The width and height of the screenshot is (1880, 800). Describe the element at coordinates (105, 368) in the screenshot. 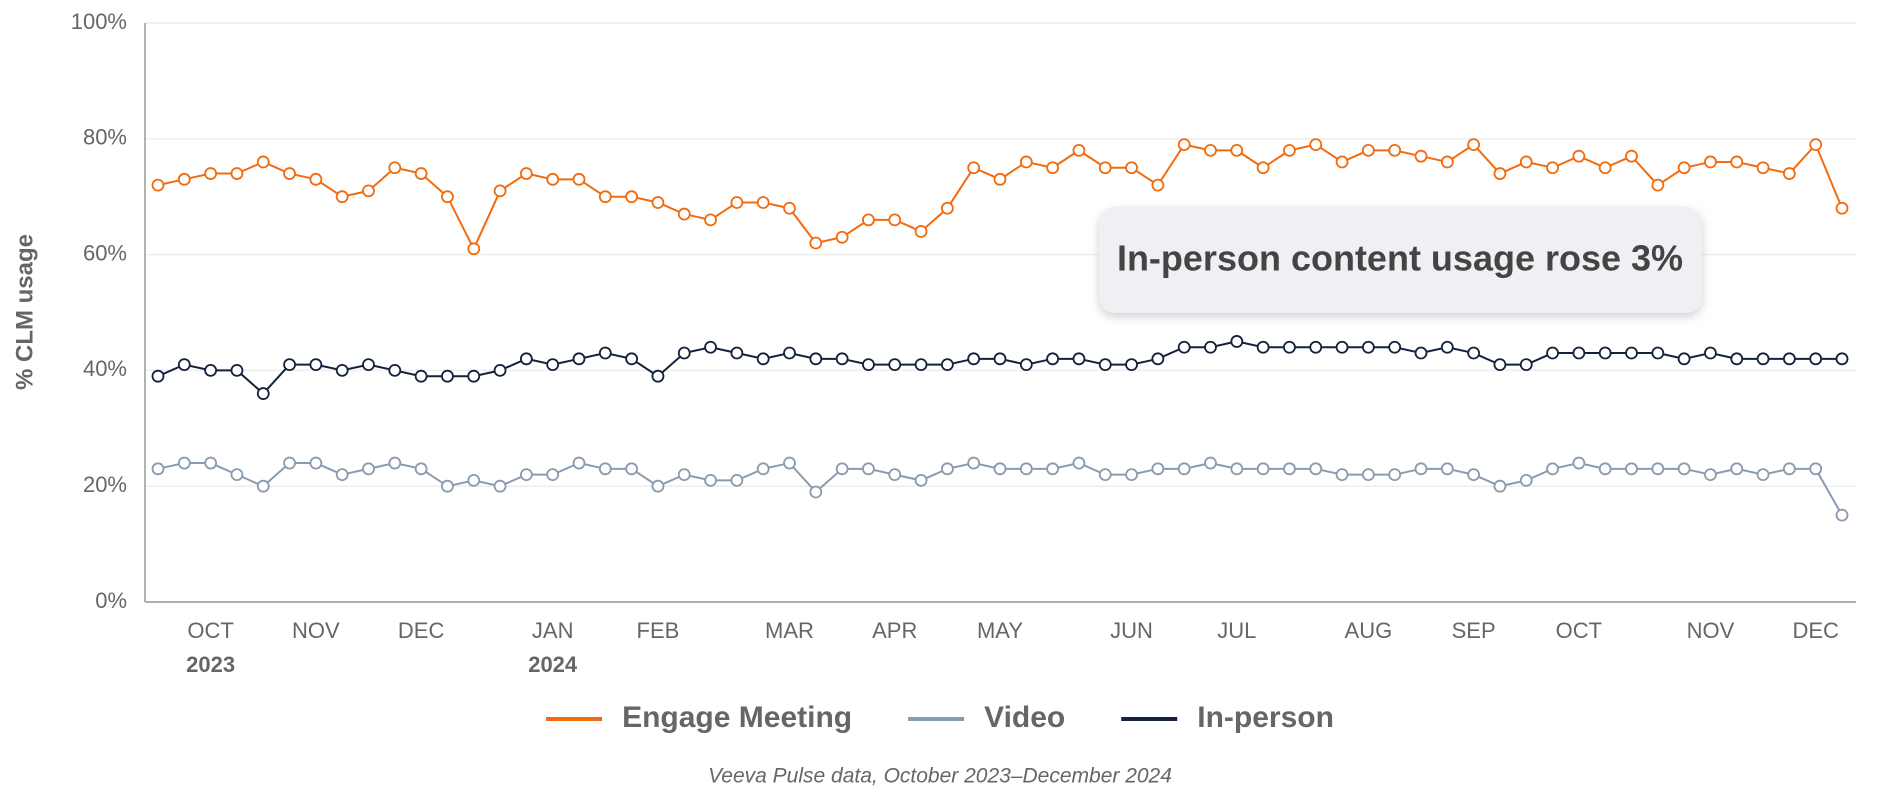

I see `y-tick-label: 40%` at that location.